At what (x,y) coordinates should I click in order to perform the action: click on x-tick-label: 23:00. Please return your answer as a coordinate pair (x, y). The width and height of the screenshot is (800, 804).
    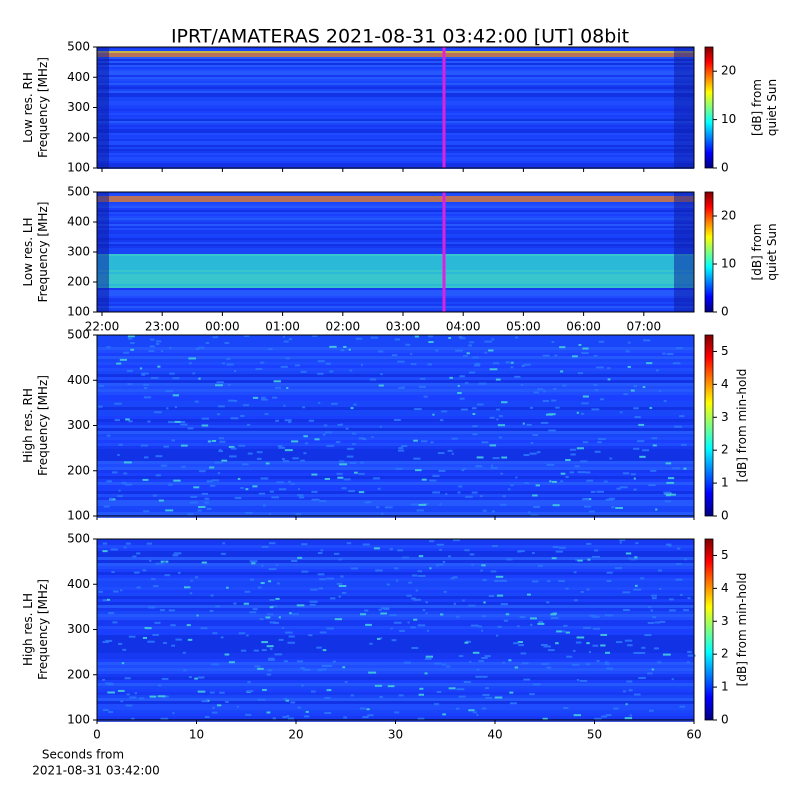
    Looking at the image, I should click on (162, 327).